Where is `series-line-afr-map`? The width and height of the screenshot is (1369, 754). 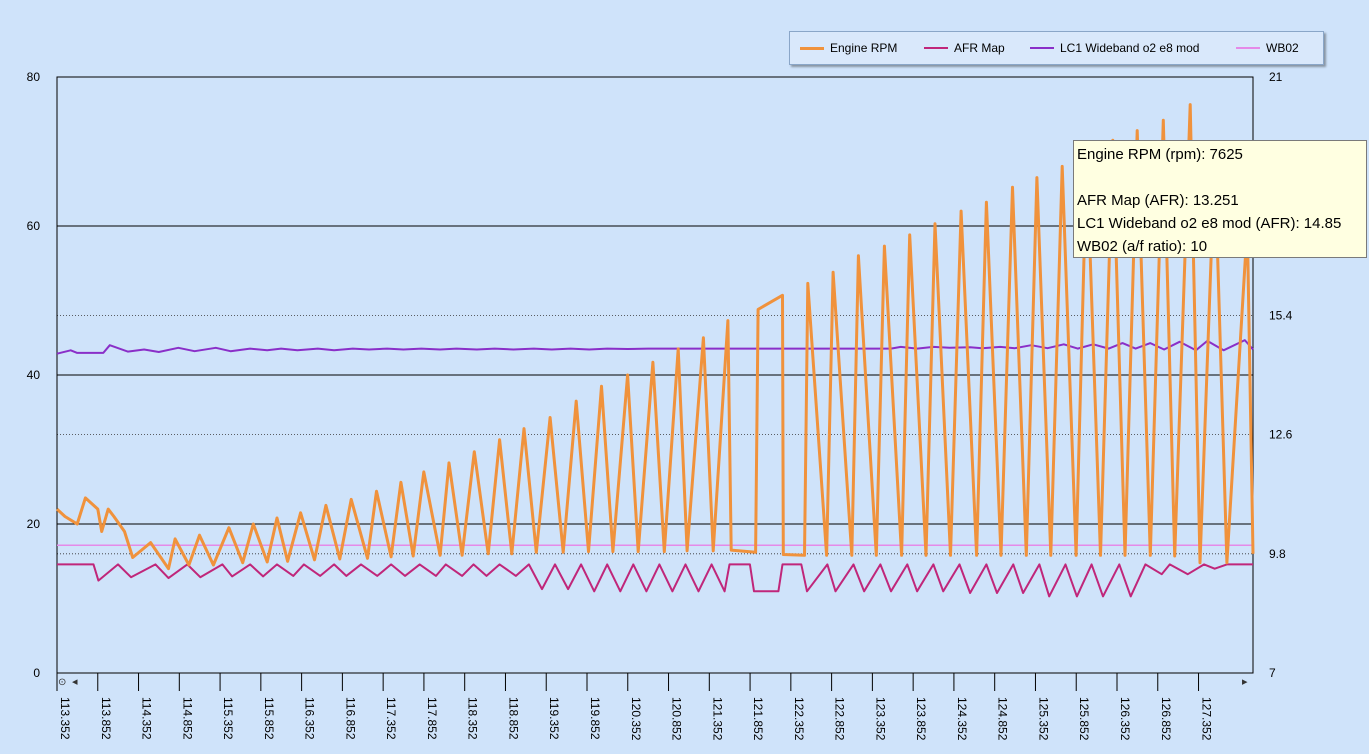 series-line-afr-map is located at coordinates (655, 580).